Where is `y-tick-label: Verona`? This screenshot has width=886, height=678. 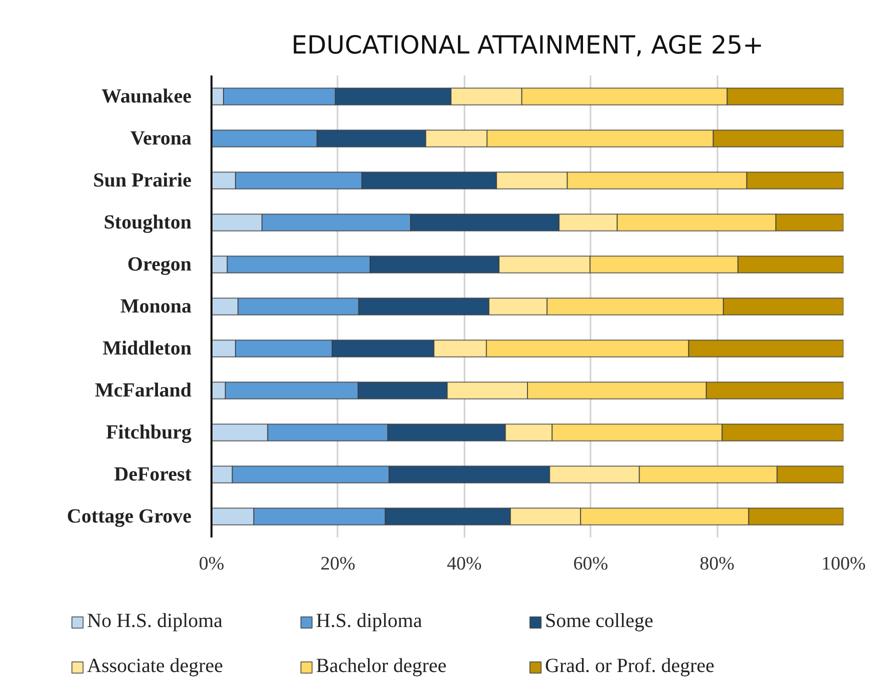 y-tick-label: Verona is located at coordinates (161, 139).